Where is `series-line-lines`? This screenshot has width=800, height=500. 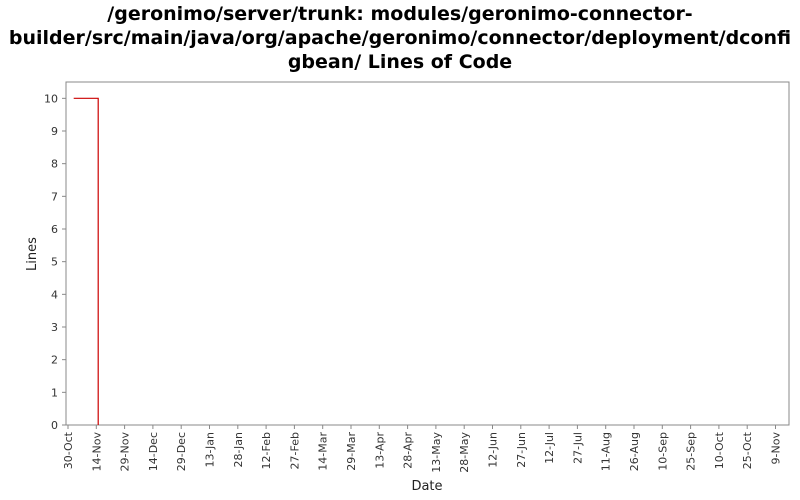 series-line-lines is located at coordinates (86, 261).